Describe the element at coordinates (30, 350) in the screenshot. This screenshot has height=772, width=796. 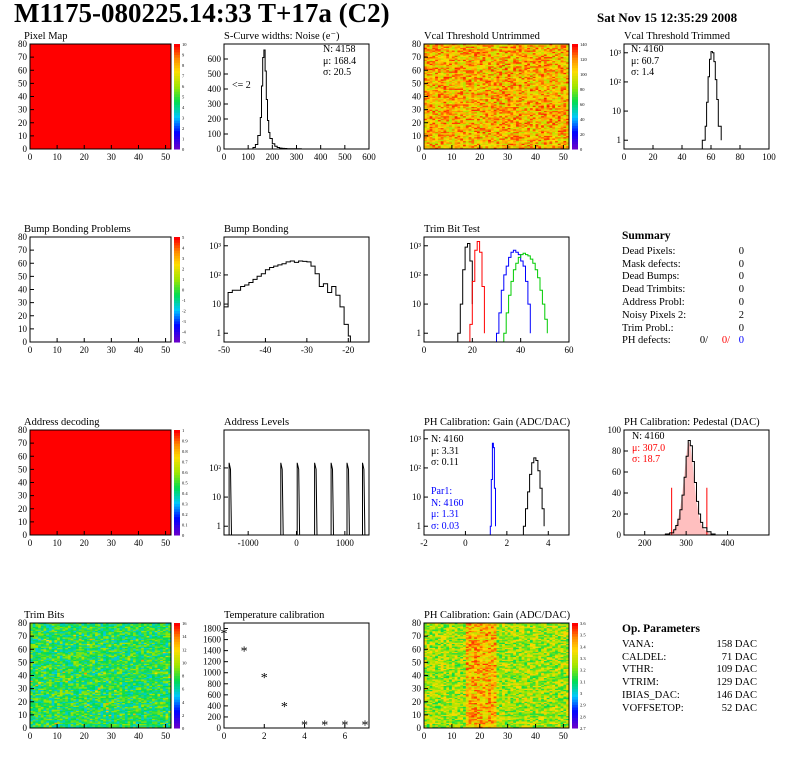
I see `x-tick-label: 0` at that location.